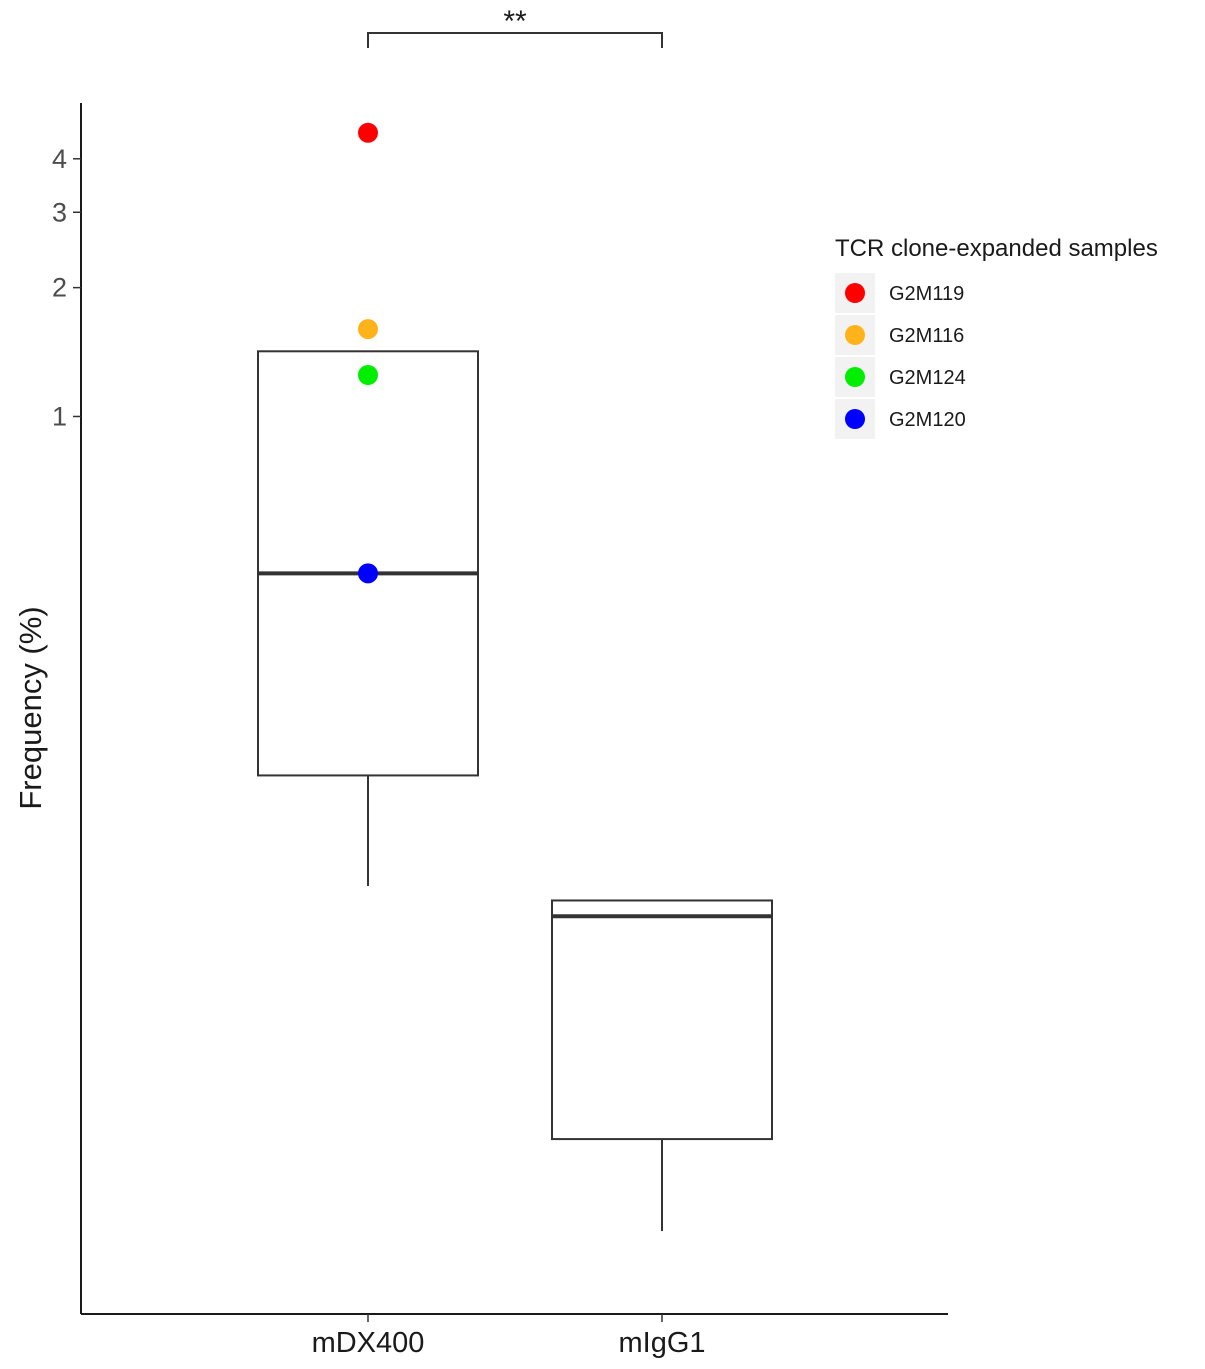 This screenshot has height=1369, width=1205. What do you see at coordinates (662, 1020) in the screenshot?
I see `box-mIgG1` at bounding box center [662, 1020].